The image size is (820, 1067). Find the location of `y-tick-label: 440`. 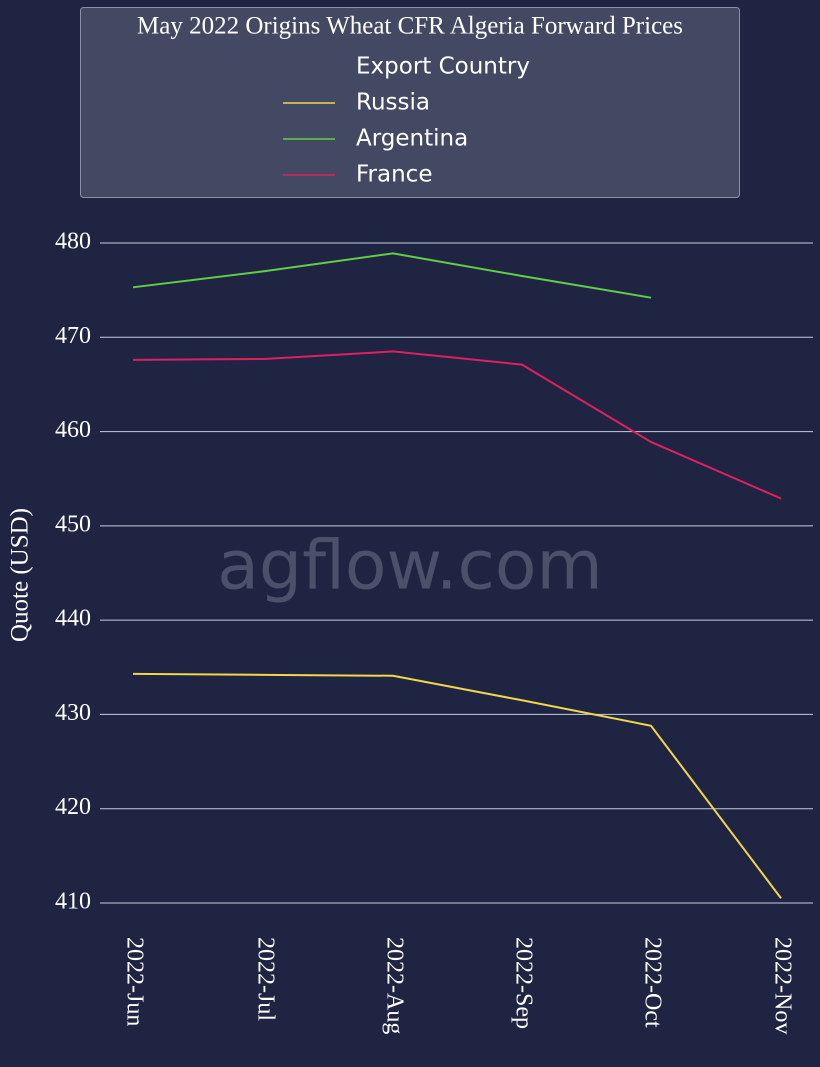

y-tick-label: 440 is located at coordinates (73, 619).